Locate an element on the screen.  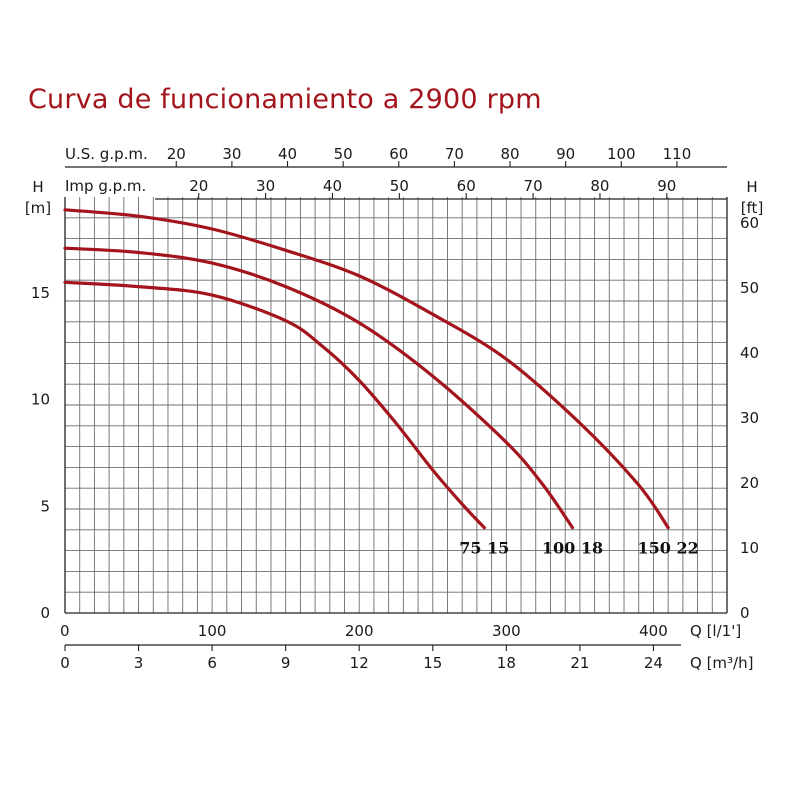
lpm-tick-label: 400 is located at coordinates (653, 631).